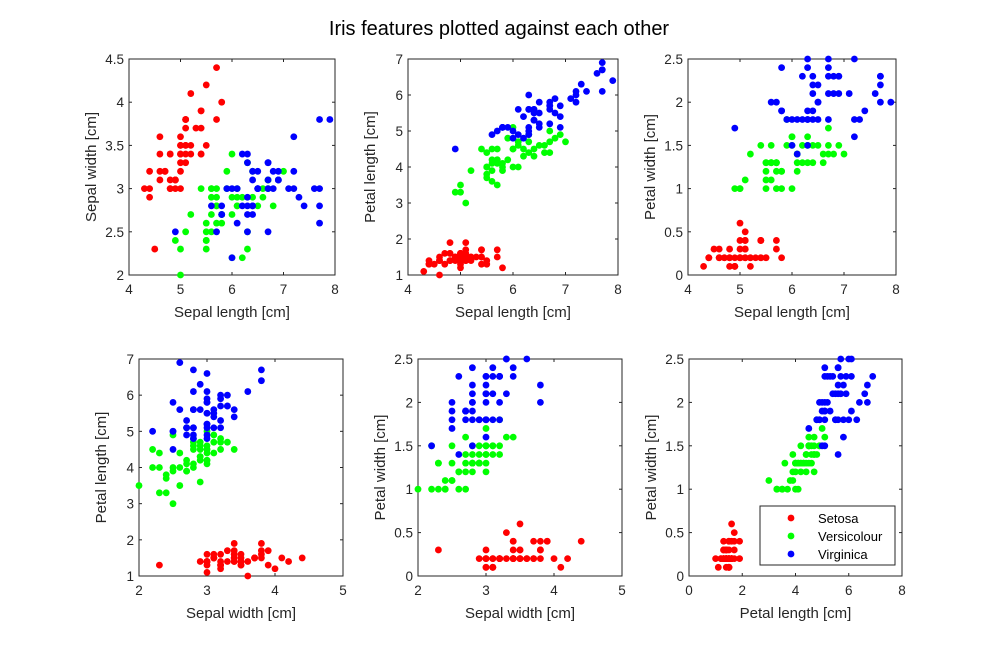  Describe the element at coordinates (139, 590) in the screenshot. I see `x-tick-label: 2` at that location.